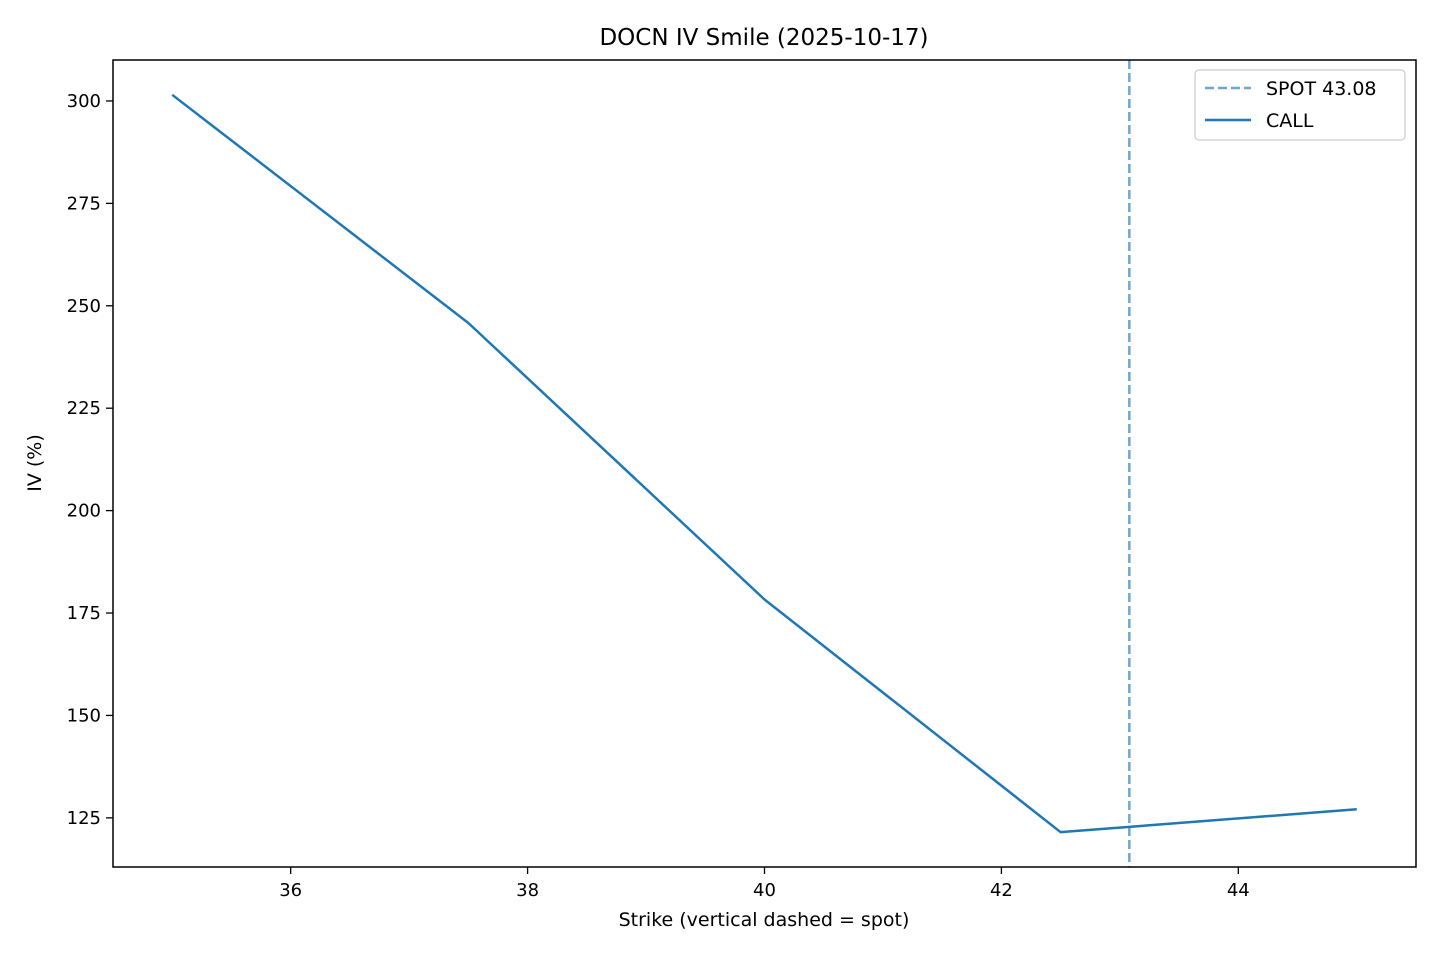  Describe the element at coordinates (527, 890) in the screenshot. I see `x-tick-label: 38` at that location.